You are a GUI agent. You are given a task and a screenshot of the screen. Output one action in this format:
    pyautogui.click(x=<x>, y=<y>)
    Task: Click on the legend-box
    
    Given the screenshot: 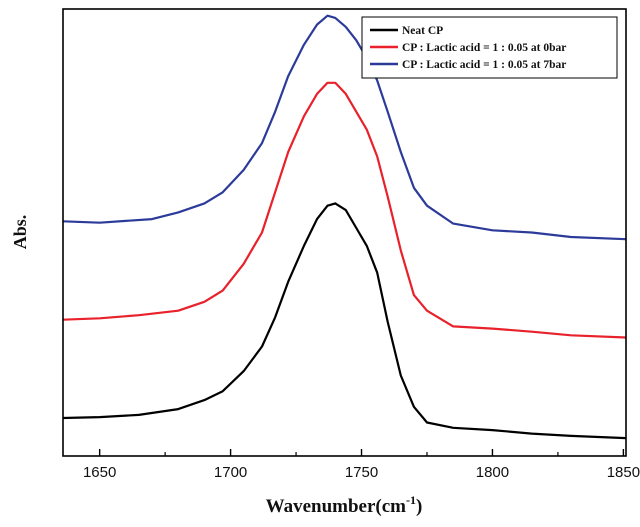 What is the action you would take?
    pyautogui.click(x=489, y=47)
    